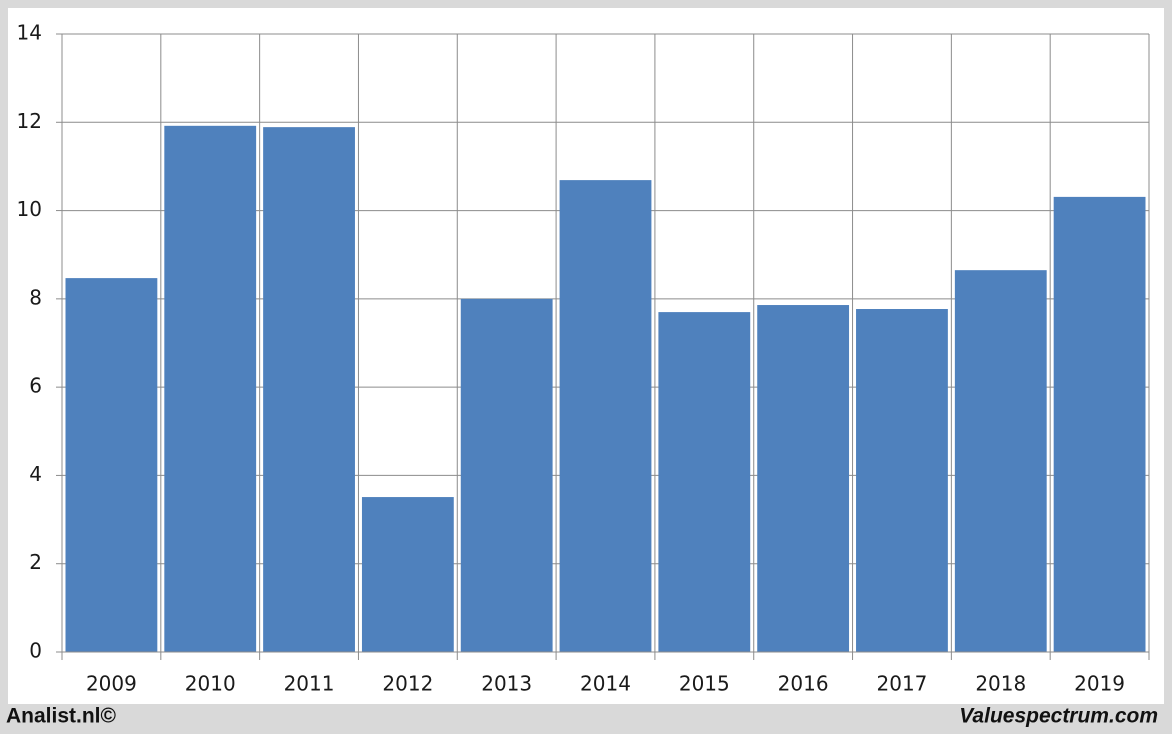 The height and width of the screenshot is (734, 1172). What do you see at coordinates (29, 209) in the screenshot?
I see `y-tick-label: 10` at bounding box center [29, 209].